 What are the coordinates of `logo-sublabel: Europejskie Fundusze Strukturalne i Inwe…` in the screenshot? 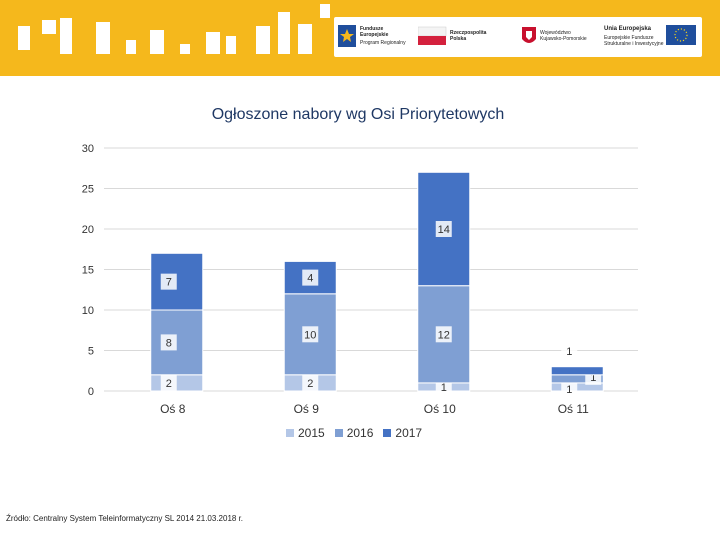 It's located at (634, 41).